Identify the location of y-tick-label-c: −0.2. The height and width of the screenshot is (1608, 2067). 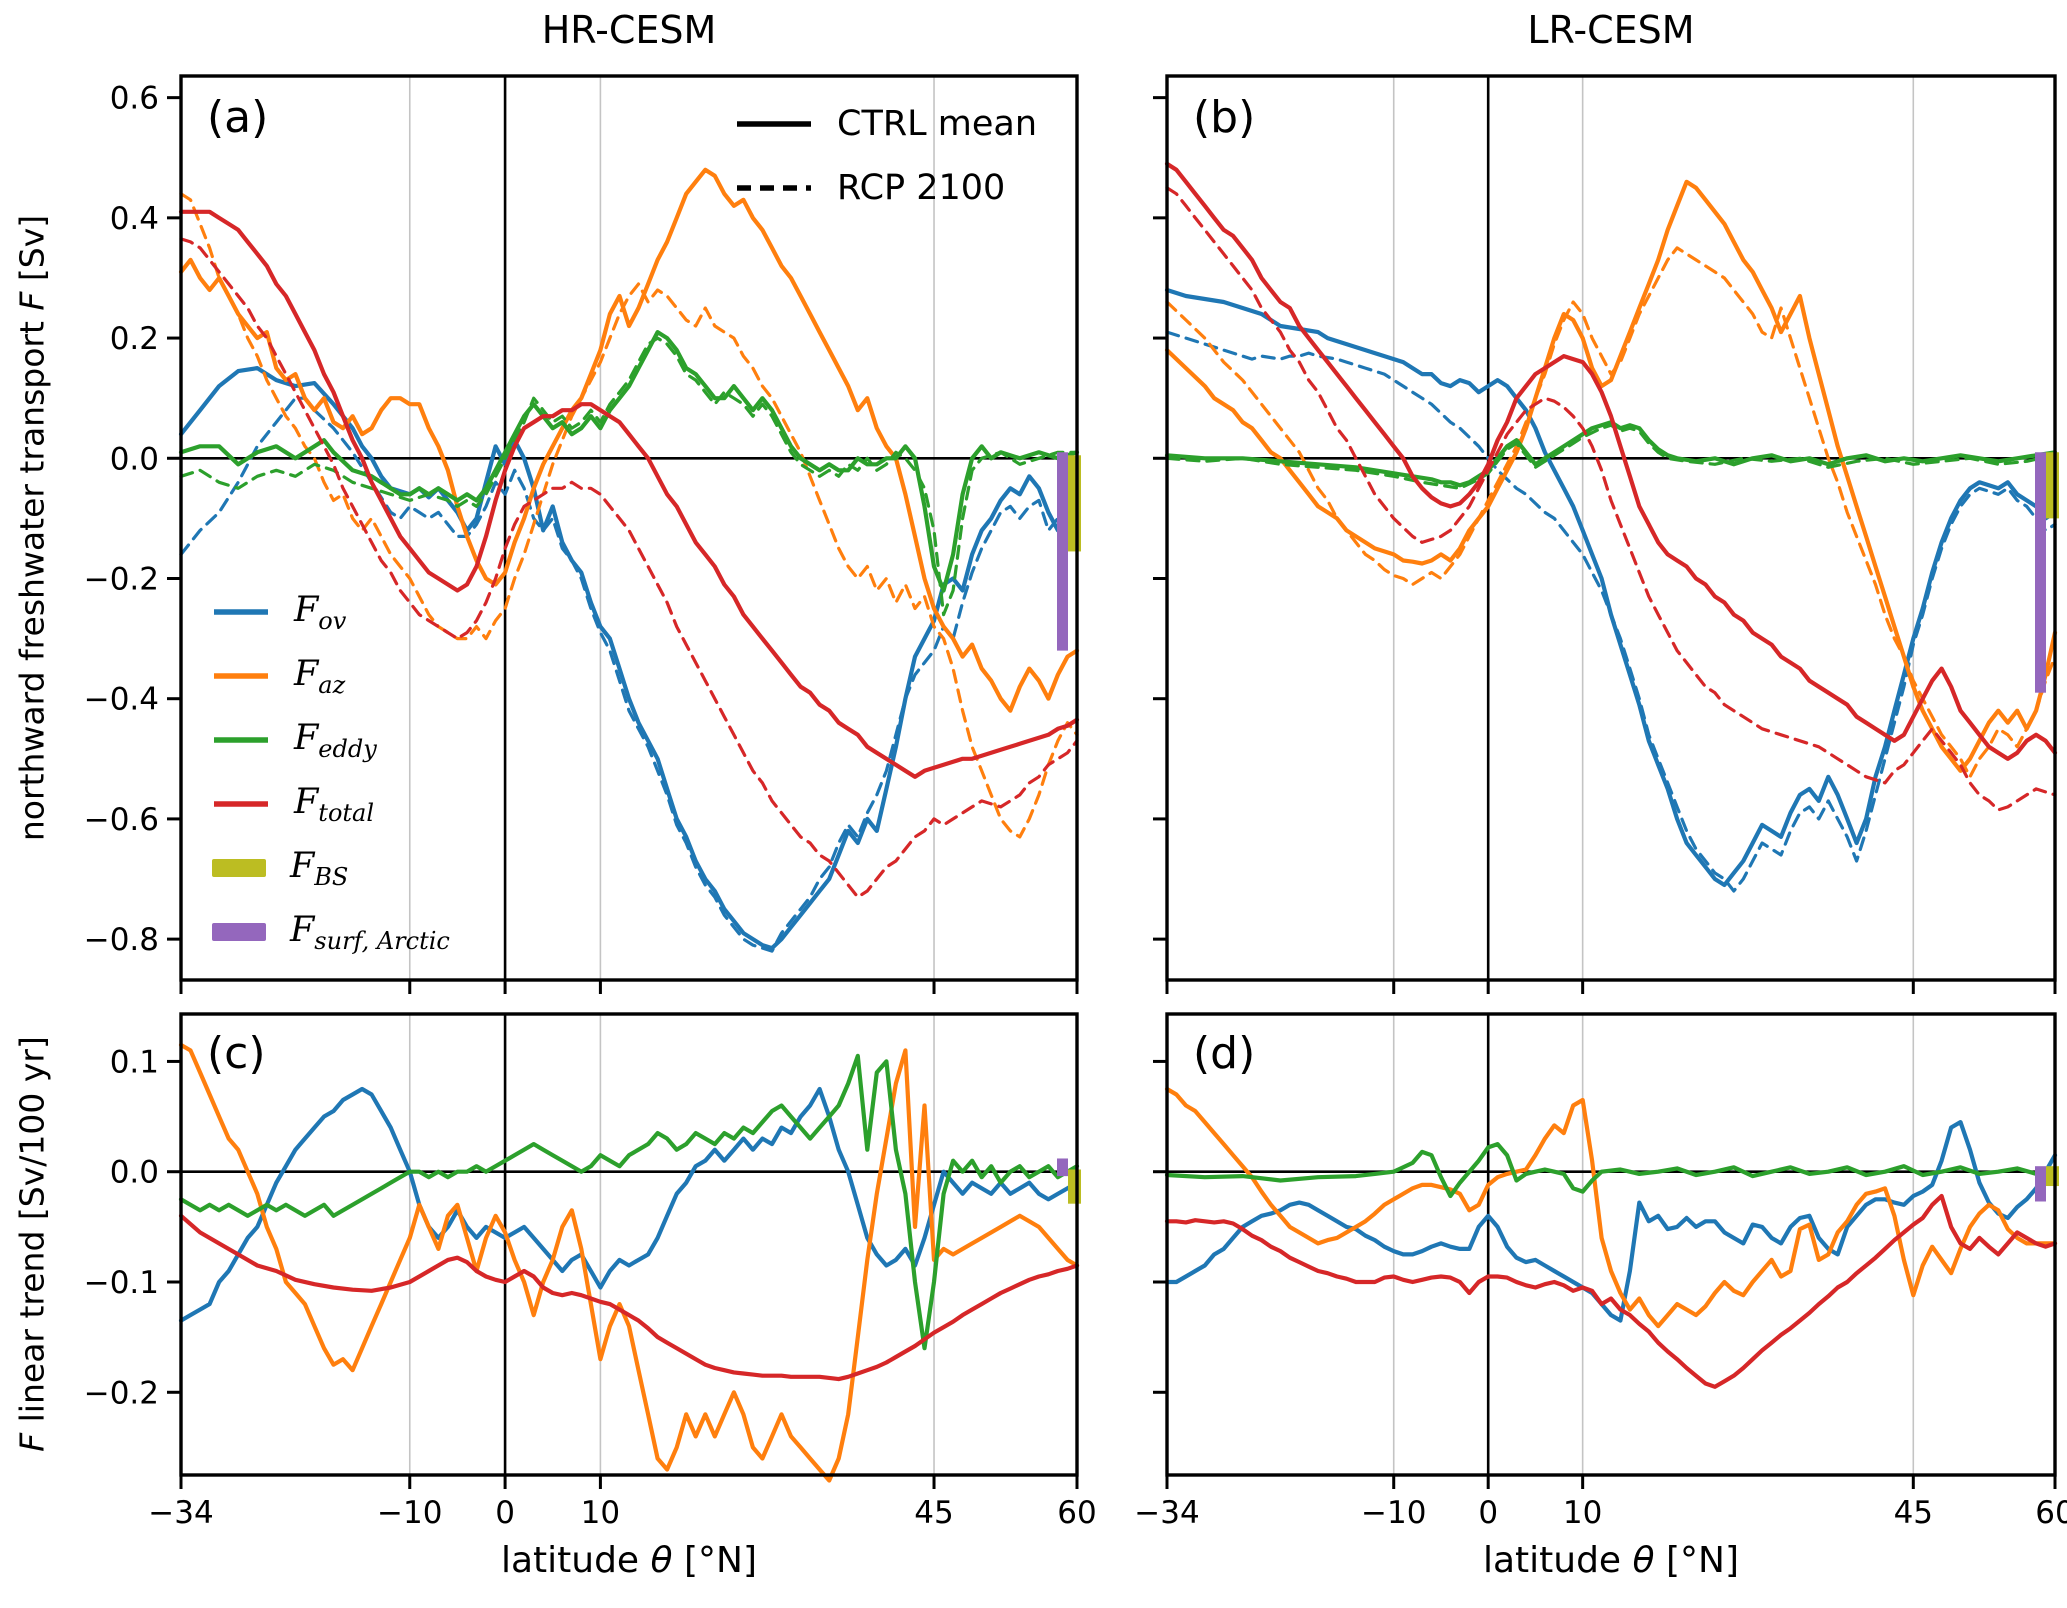
(121, 1393).